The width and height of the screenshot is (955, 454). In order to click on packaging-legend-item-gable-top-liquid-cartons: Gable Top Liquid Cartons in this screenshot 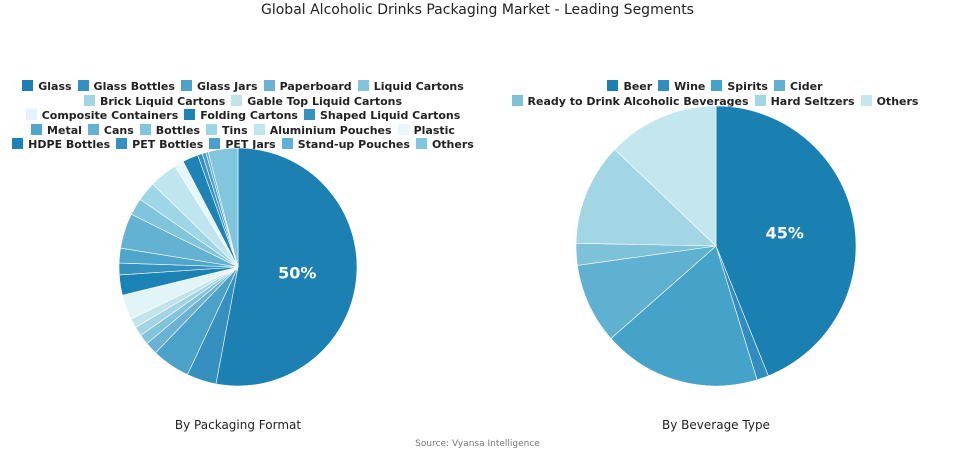, I will do `click(317, 102)`.